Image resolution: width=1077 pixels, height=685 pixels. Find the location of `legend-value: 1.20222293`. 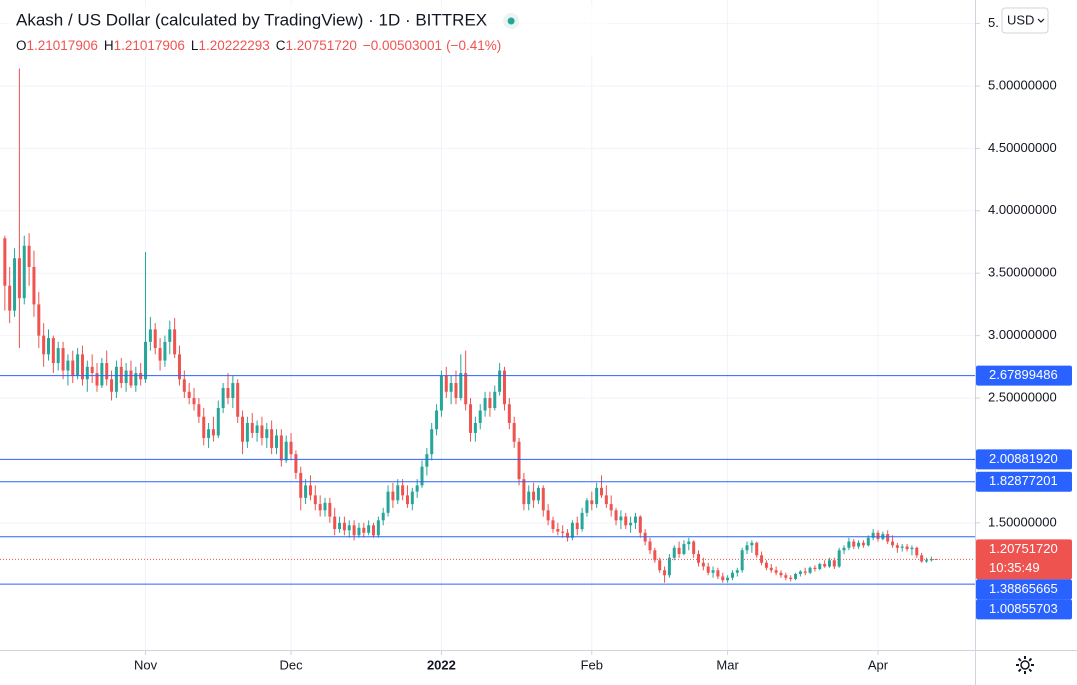

legend-value: 1.20222293 is located at coordinates (233, 45).